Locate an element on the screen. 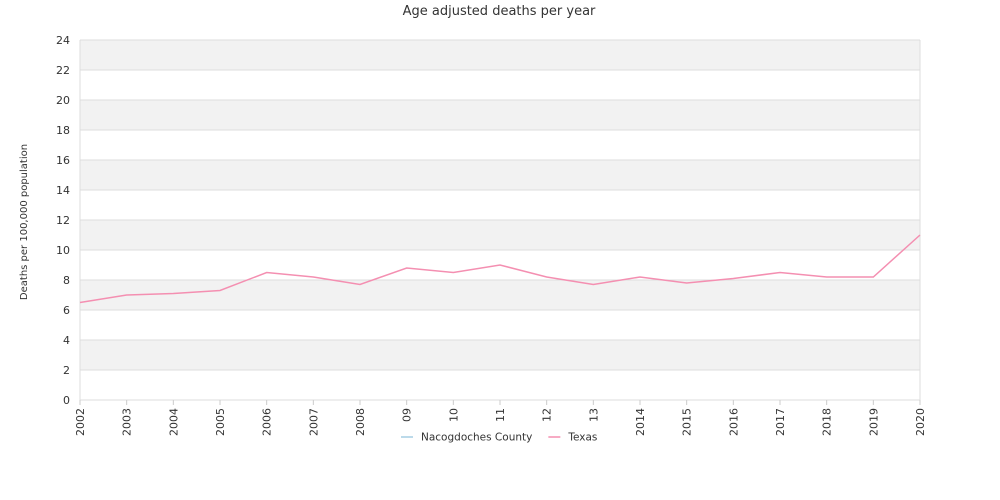 This screenshot has height=500, width=1000. y-tick-label: 0 is located at coordinates (66, 400).